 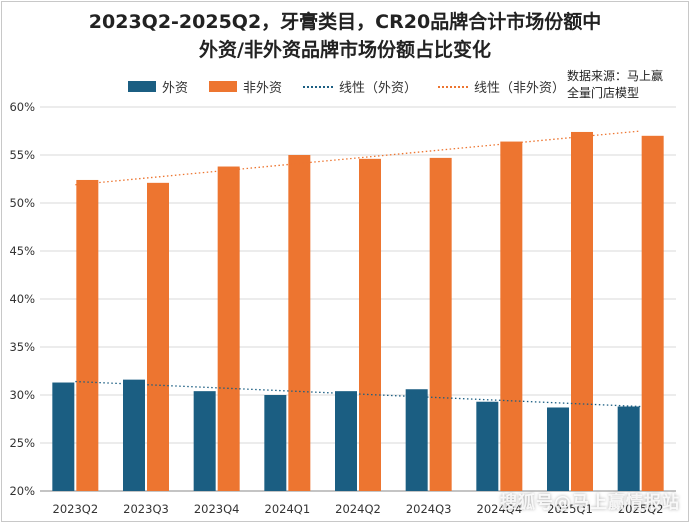 I want to click on data-source-note: 数据来源：马上赢 全量门店模型, so click(x=627, y=85).